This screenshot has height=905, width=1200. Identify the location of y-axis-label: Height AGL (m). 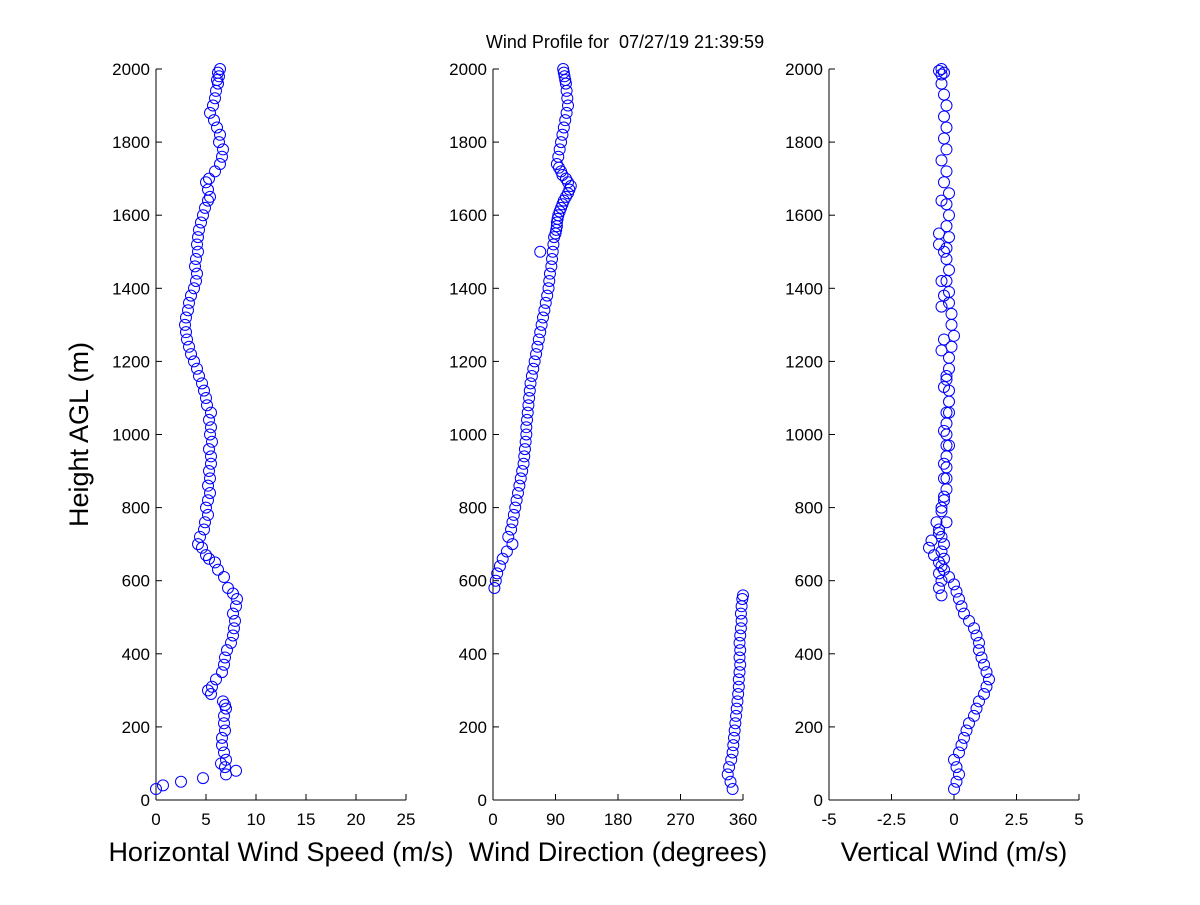
(79, 434).